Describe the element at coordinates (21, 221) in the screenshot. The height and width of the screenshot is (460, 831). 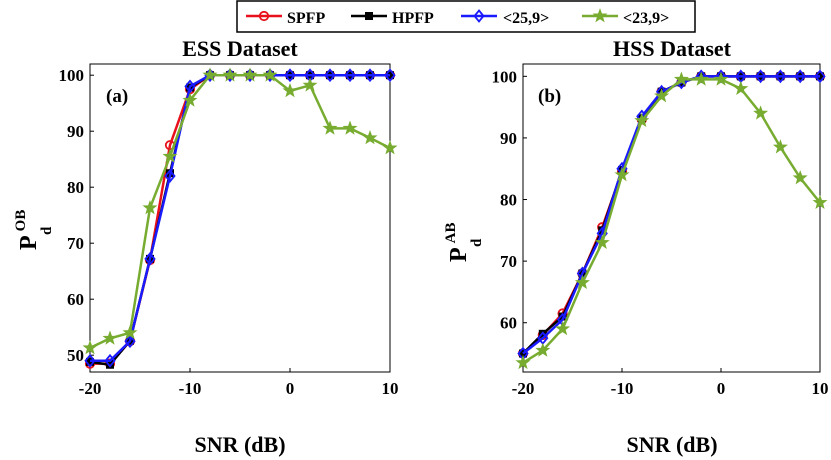
I see `y-label-superscript: OB` at that location.